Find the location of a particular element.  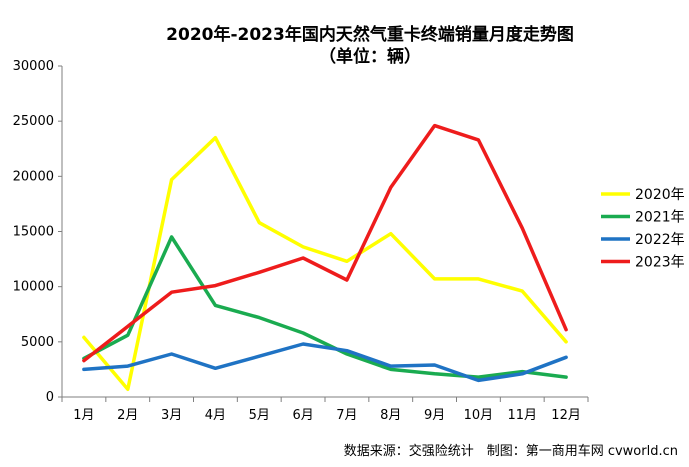

x-tick-label: 2月 is located at coordinates (127, 415).